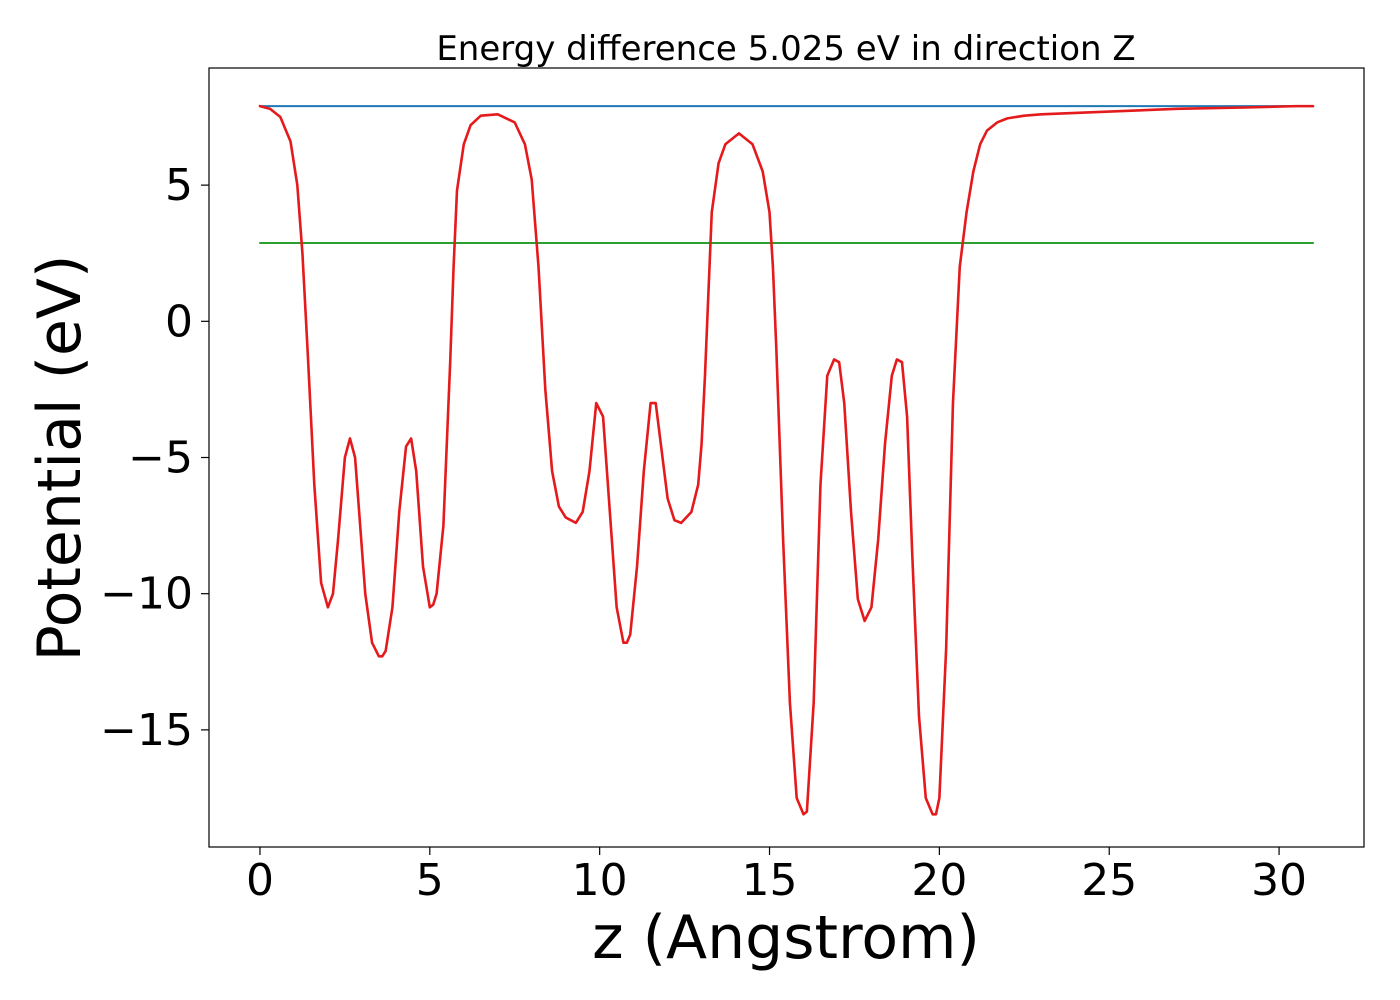  What do you see at coordinates (939, 880) in the screenshot?
I see `x-tick-label: 20` at bounding box center [939, 880].